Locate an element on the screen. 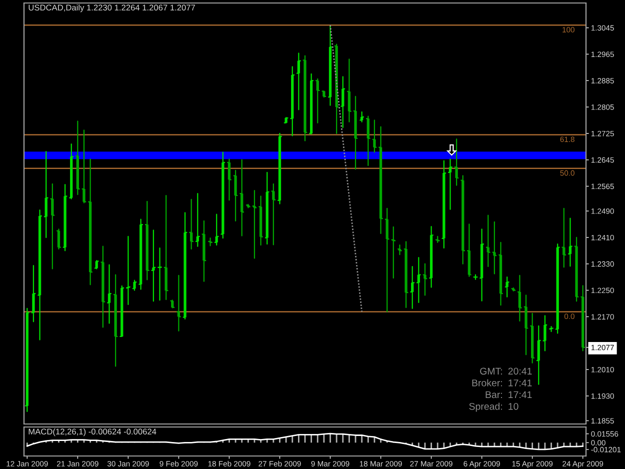  annotation: Broker: is located at coordinates (487, 382).